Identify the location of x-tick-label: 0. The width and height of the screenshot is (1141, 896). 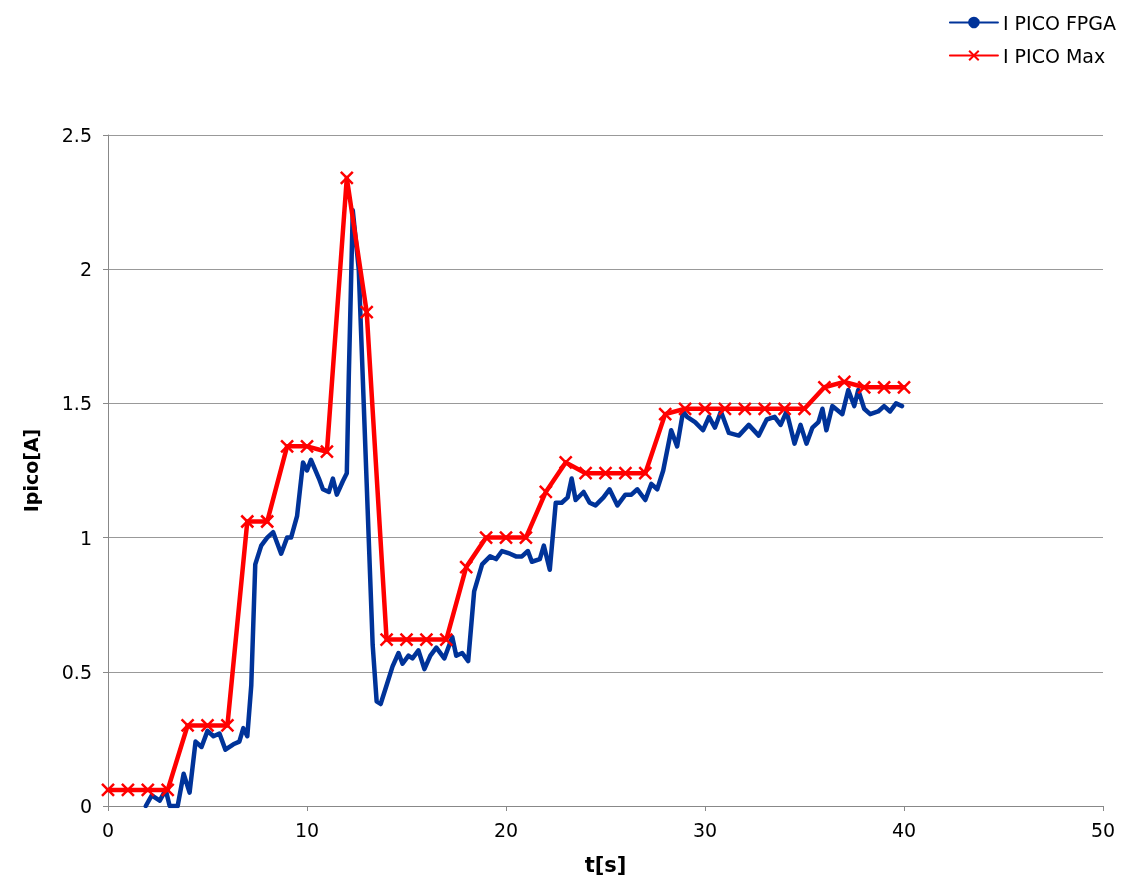
(108, 829).